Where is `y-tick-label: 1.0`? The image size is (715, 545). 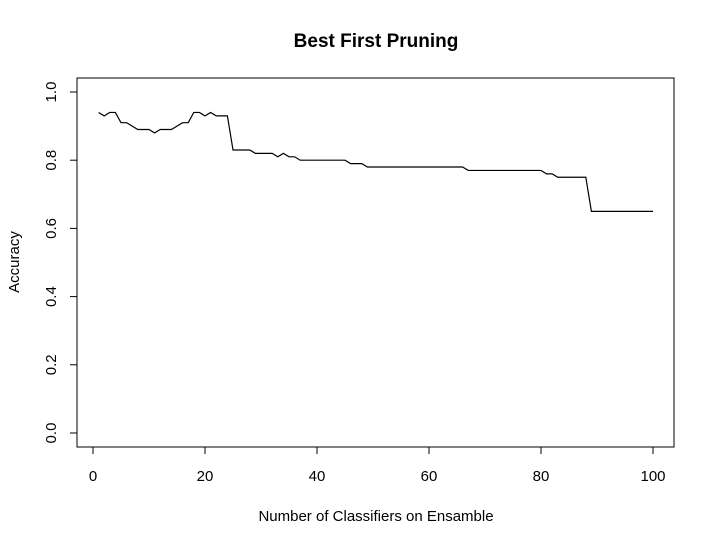
y-tick-label: 1.0 is located at coordinates (51, 92).